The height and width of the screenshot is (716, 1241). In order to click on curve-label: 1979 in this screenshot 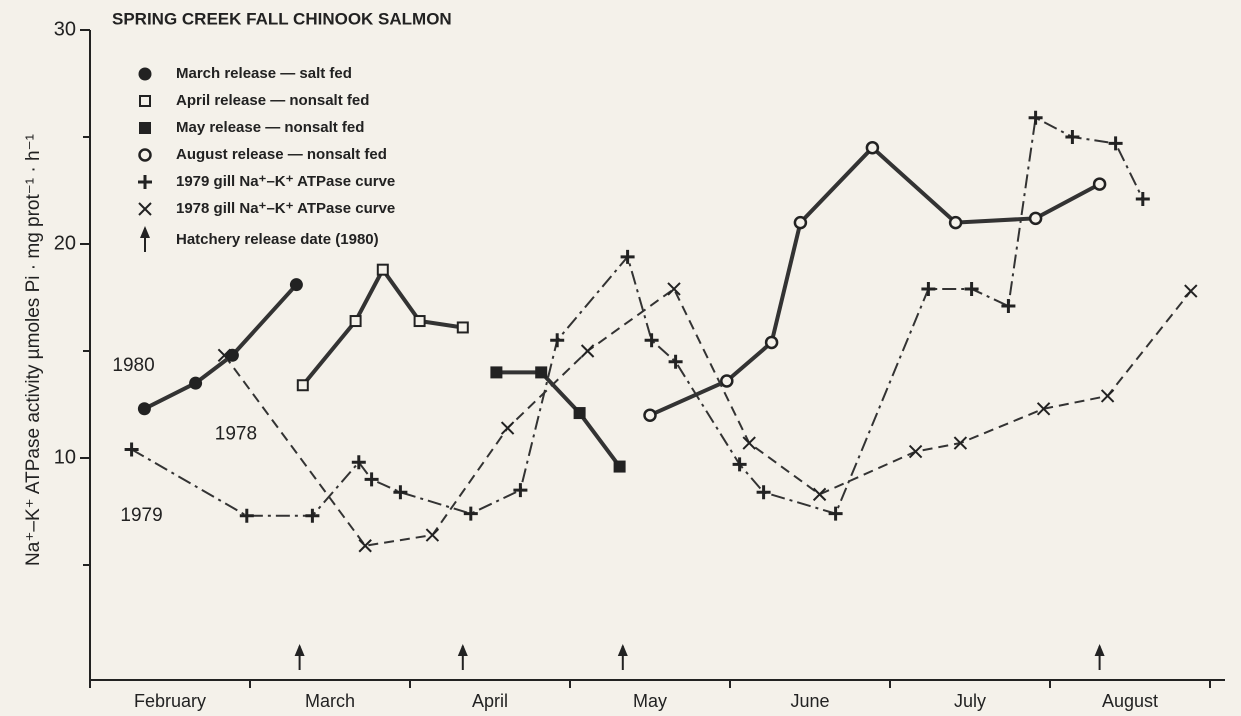, I will do `click(141, 515)`.